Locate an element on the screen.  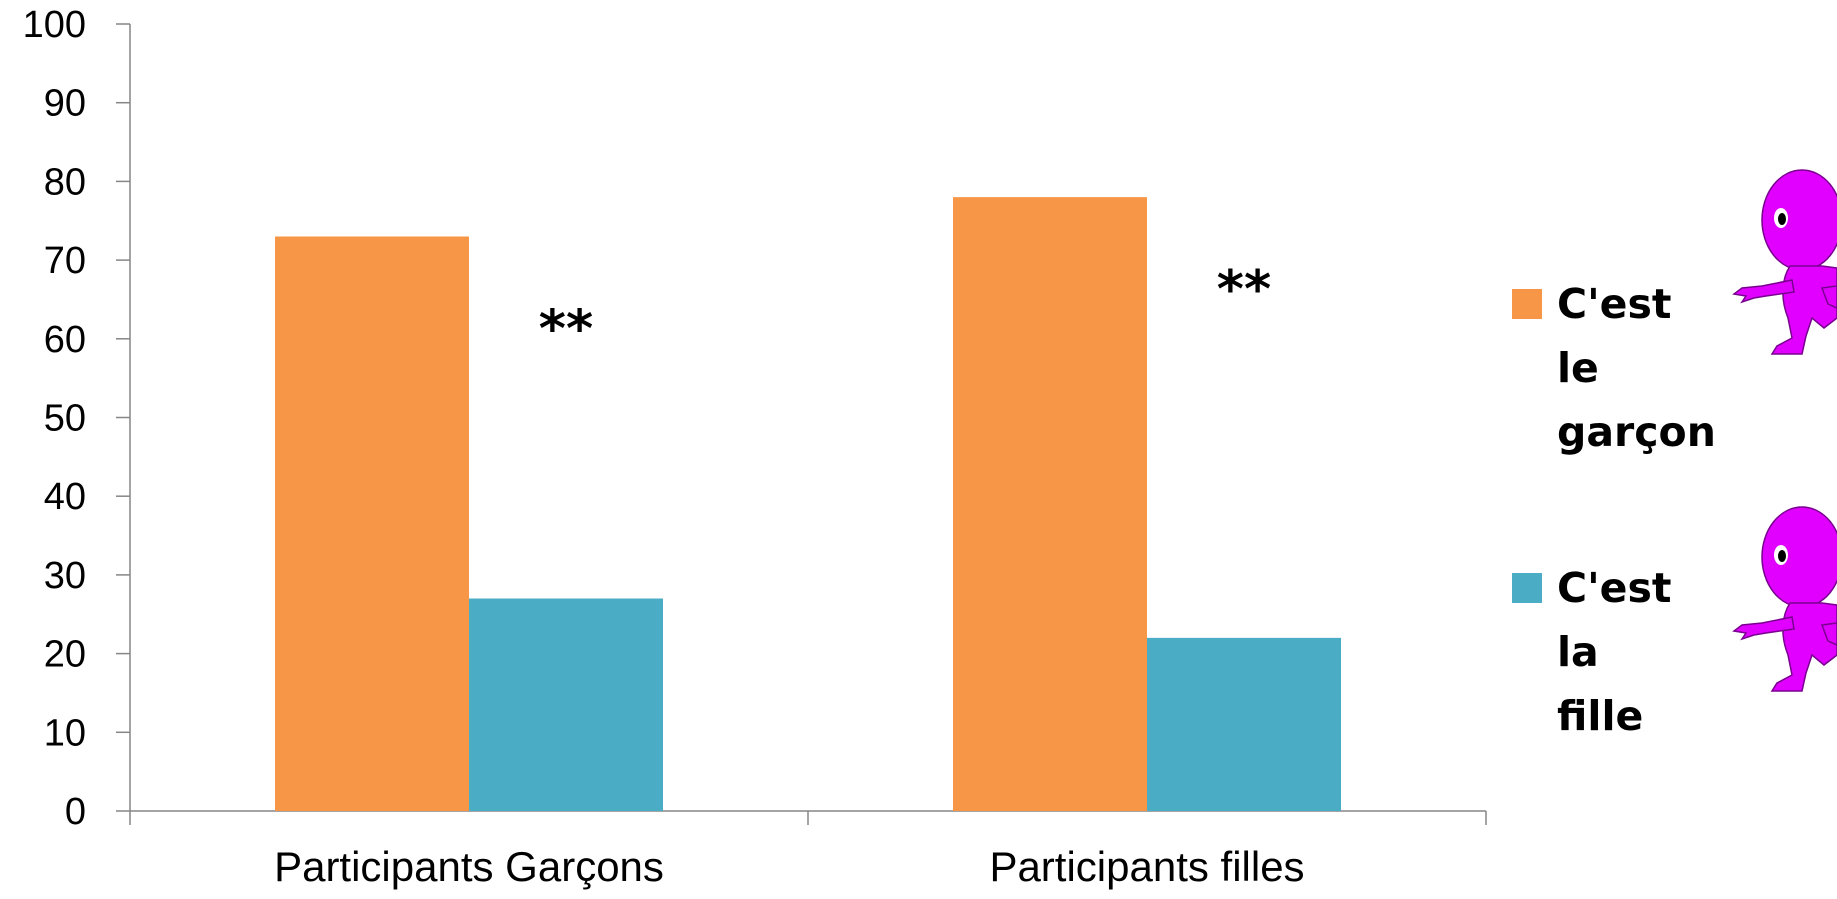
y-tick-label: 0 is located at coordinates (75, 812).